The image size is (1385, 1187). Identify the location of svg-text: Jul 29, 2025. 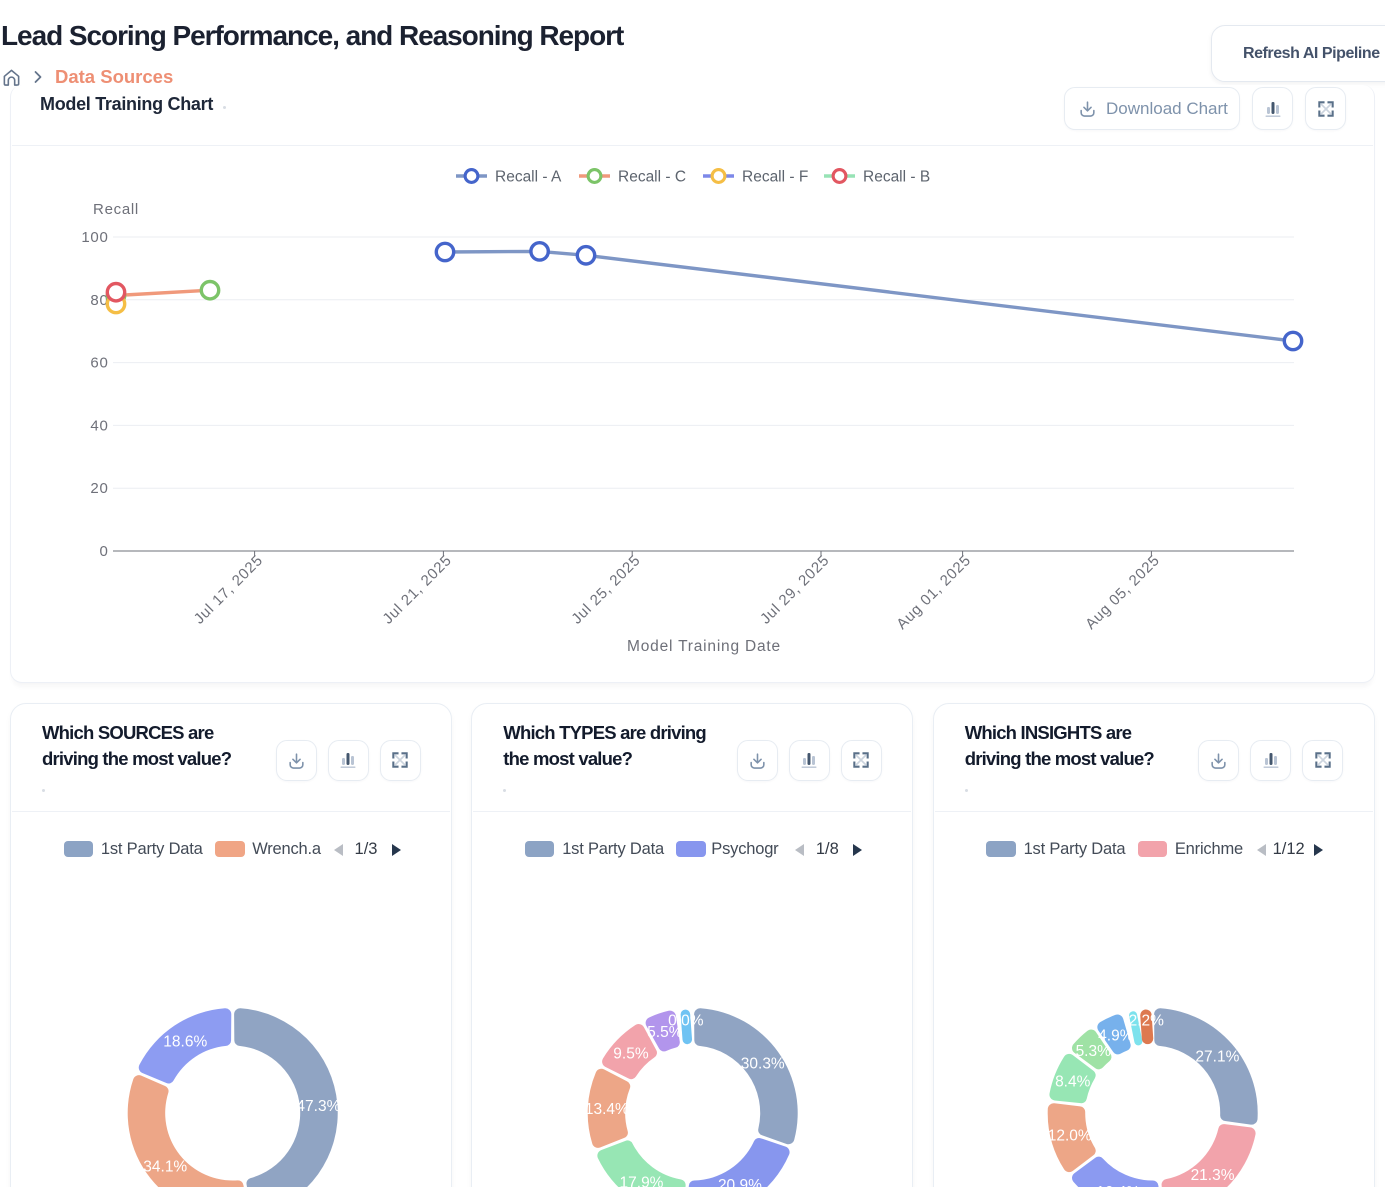
(795, 590).